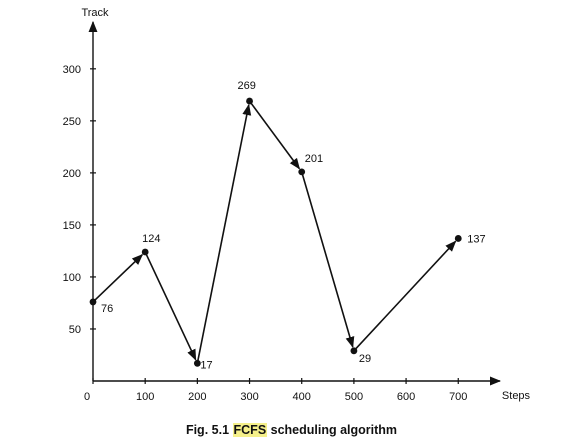  I want to click on data-label: 29, so click(365, 359).